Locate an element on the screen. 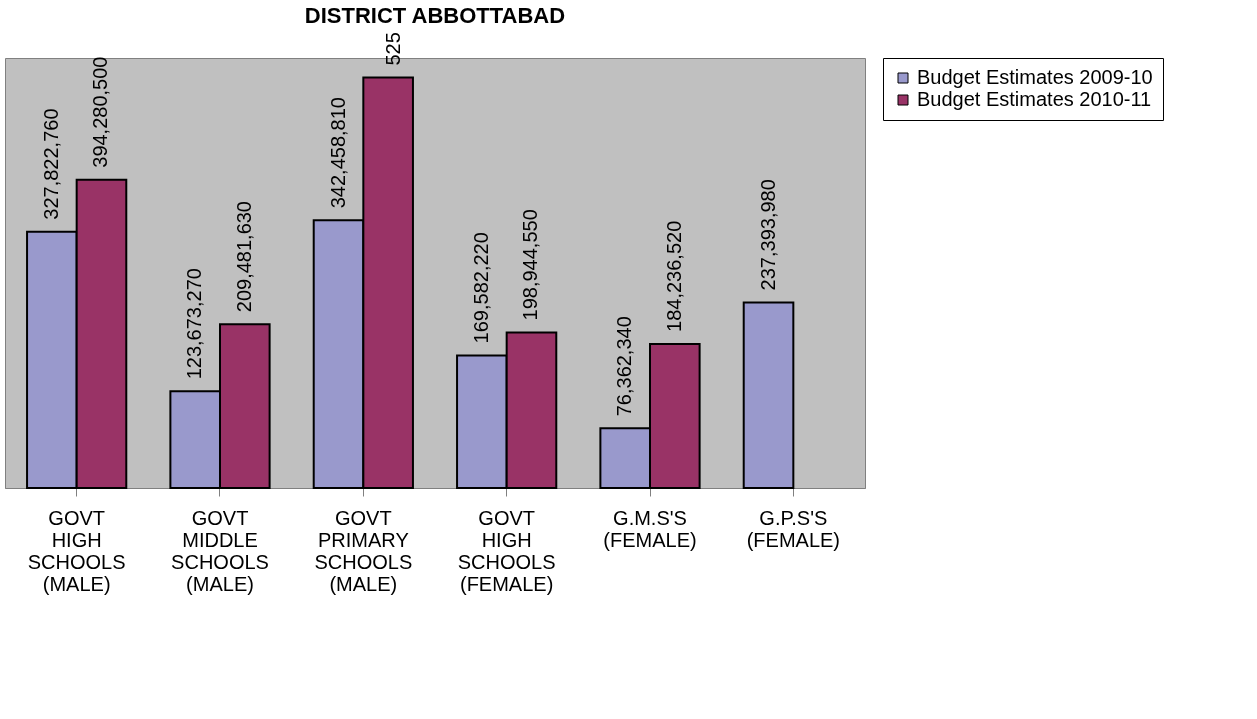 The image size is (1257, 719). x-tick-label: GOVT HIGH SCHOOLS (FEMALE) is located at coordinates (506, 550).